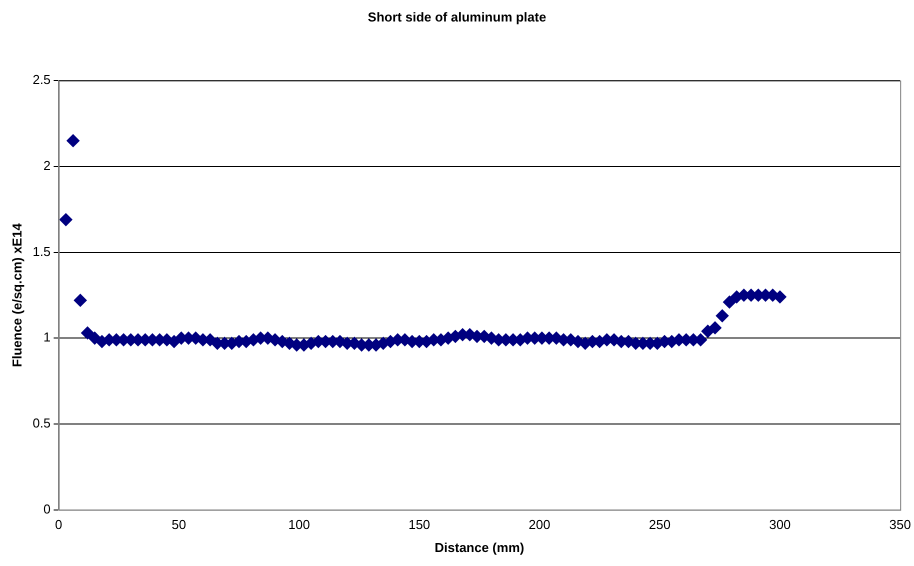  Describe the element at coordinates (41, 423) in the screenshot. I see `y-tick-label: 0.5` at that location.